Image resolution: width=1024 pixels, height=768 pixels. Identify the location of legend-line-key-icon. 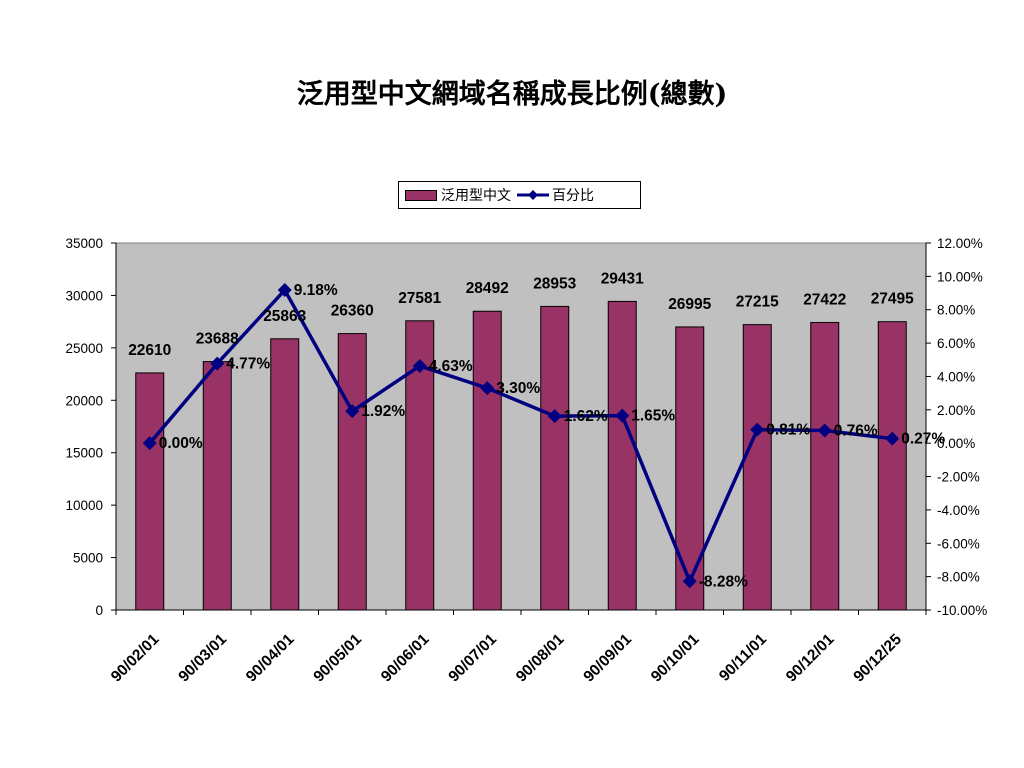
(533, 195).